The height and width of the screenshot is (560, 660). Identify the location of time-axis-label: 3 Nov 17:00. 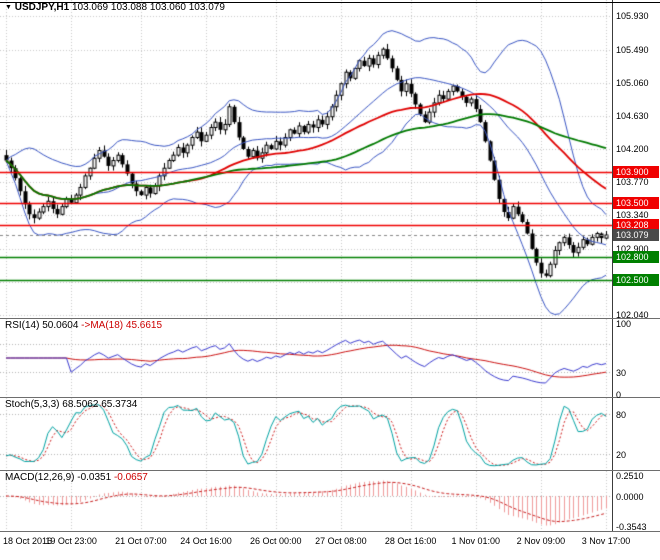
(606, 541).